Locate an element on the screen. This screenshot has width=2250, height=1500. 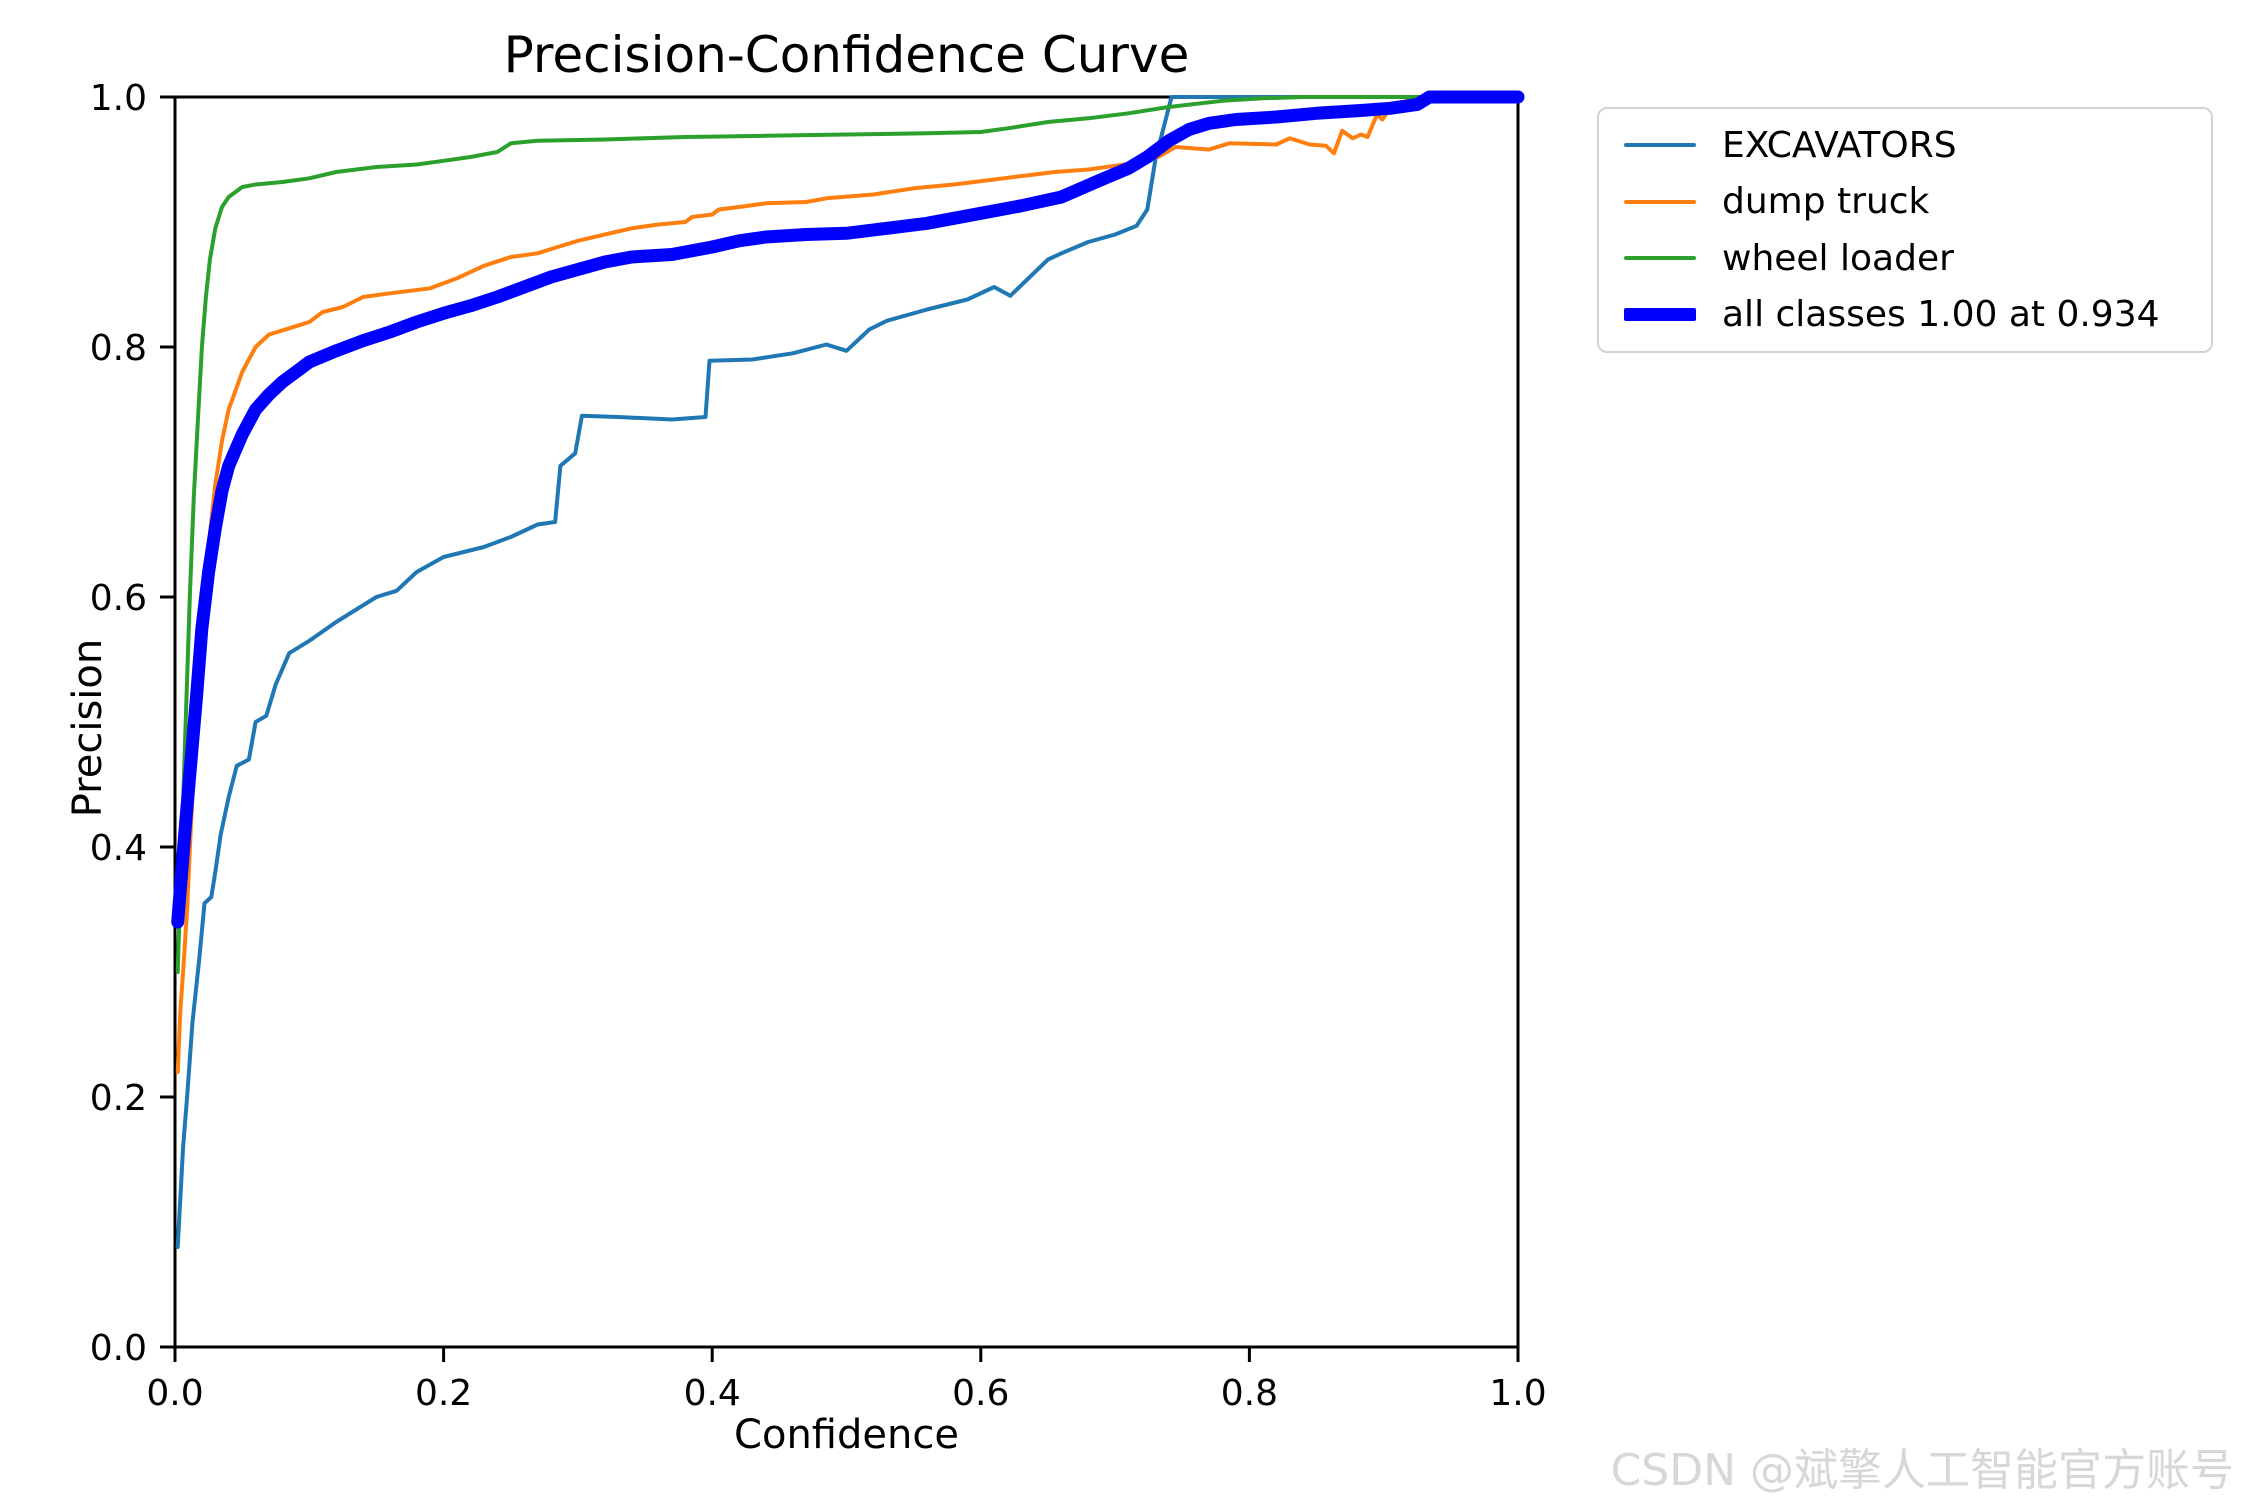
y-tick-label: 0.6 is located at coordinates (118, 598).